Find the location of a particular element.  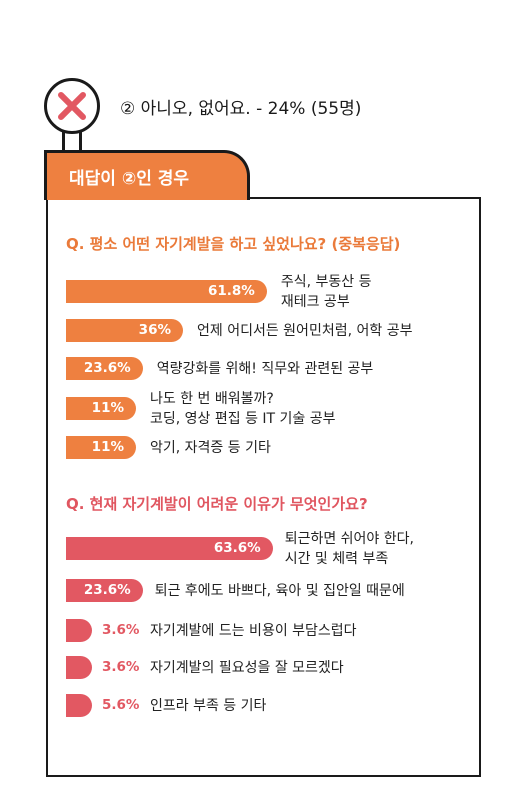

category-label-line: 주식, 부동산 등 is located at coordinates (326, 281).